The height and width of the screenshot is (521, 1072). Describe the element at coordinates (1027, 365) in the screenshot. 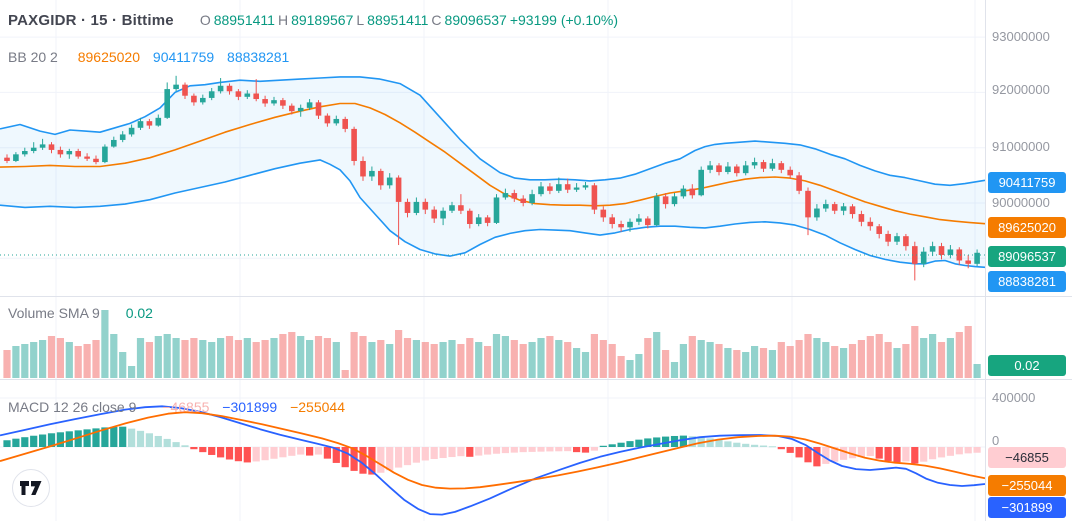

I see `volume-value-badge: 0.02` at that location.